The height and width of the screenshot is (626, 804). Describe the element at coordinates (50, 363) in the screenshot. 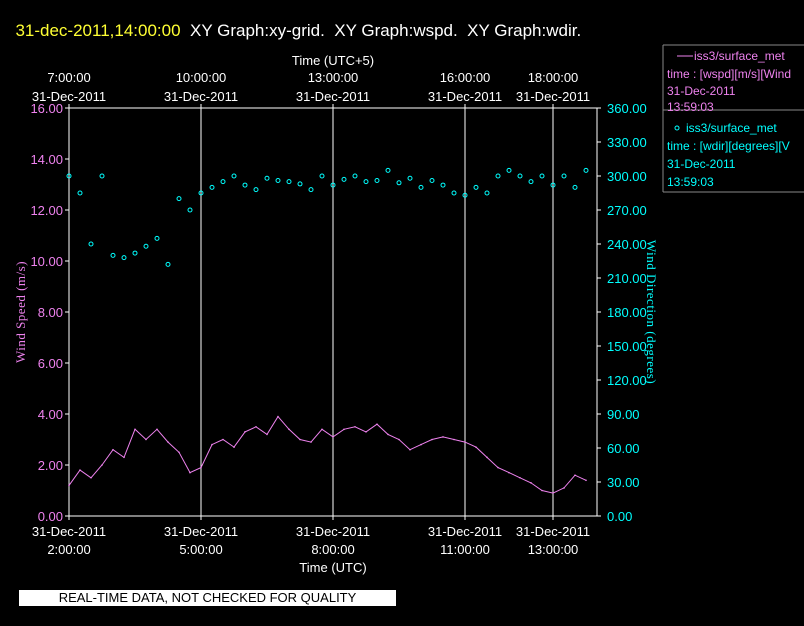

I see `left-tick-label: 6.00` at that location.